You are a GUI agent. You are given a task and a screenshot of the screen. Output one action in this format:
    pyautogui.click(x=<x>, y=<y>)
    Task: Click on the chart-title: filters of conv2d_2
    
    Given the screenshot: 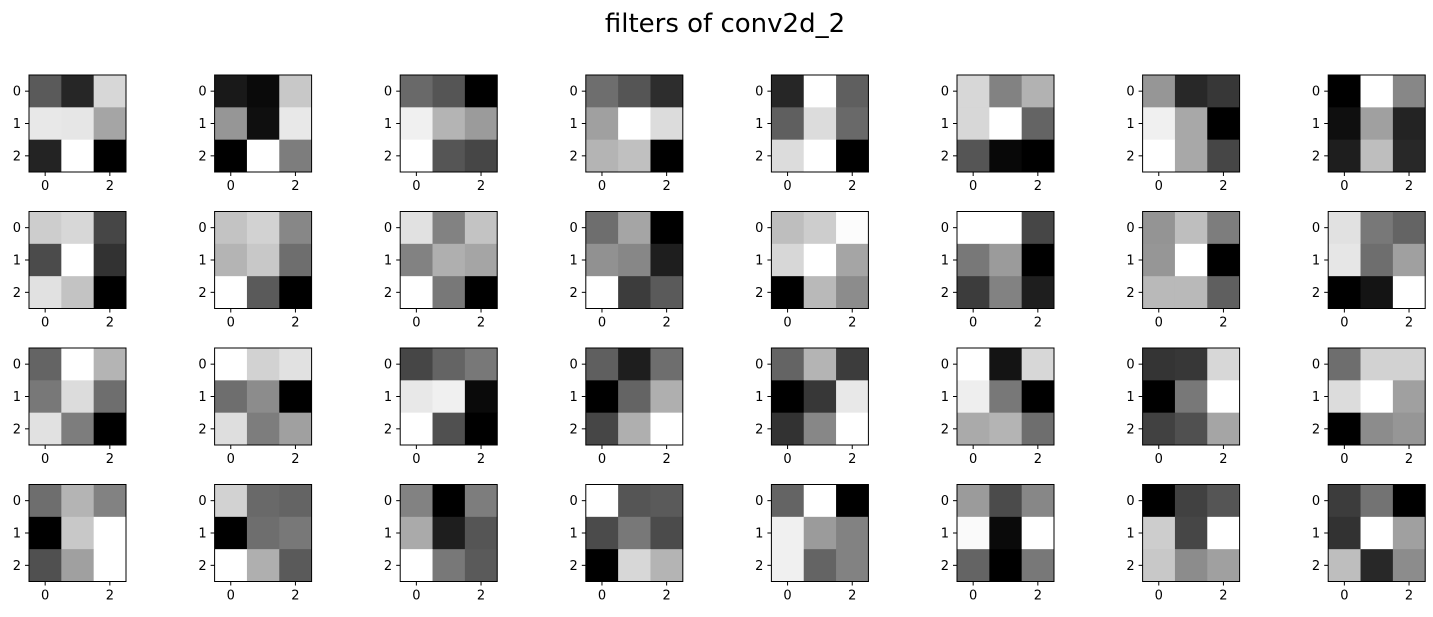 What is the action you would take?
    pyautogui.click(x=725, y=24)
    